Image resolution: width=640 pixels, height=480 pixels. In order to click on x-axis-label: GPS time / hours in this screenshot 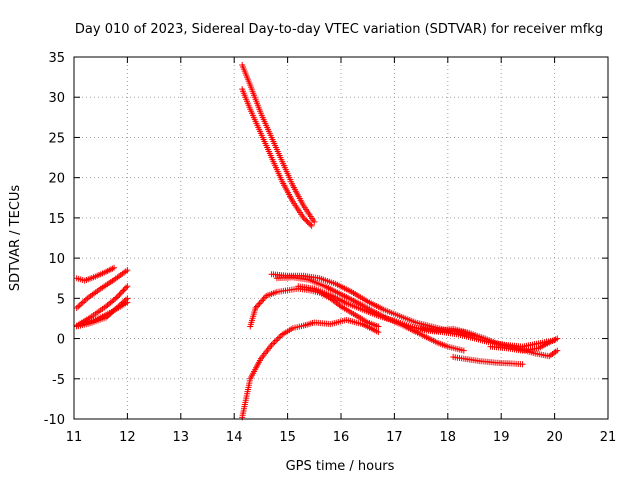, I will do `click(340, 466)`.